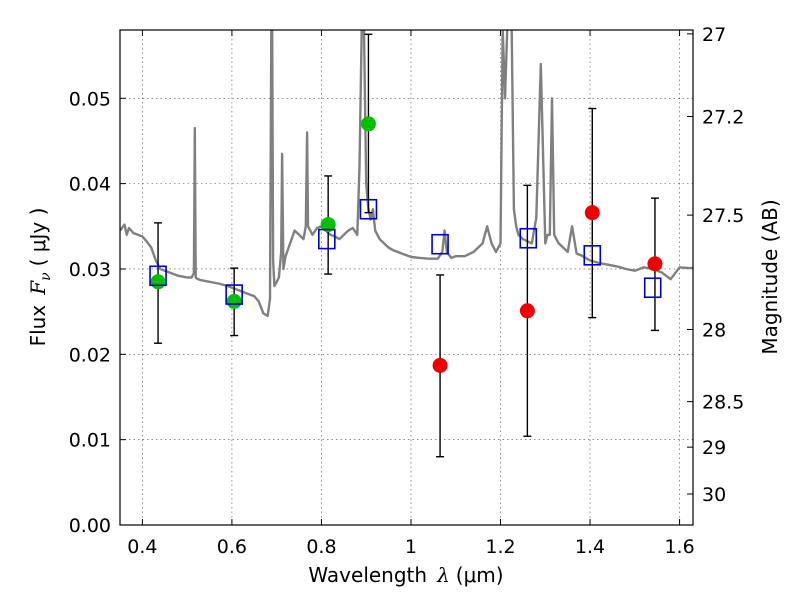  Describe the element at coordinates (40, 277) in the screenshot. I see `y-axis-label: FluxFν( μJy )` at that location.